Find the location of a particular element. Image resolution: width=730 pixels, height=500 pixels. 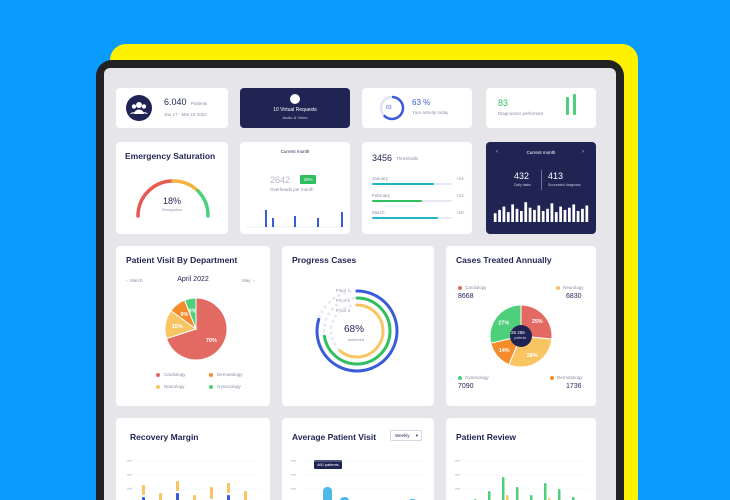

patients-label: Patients is located at coordinates (199, 103).